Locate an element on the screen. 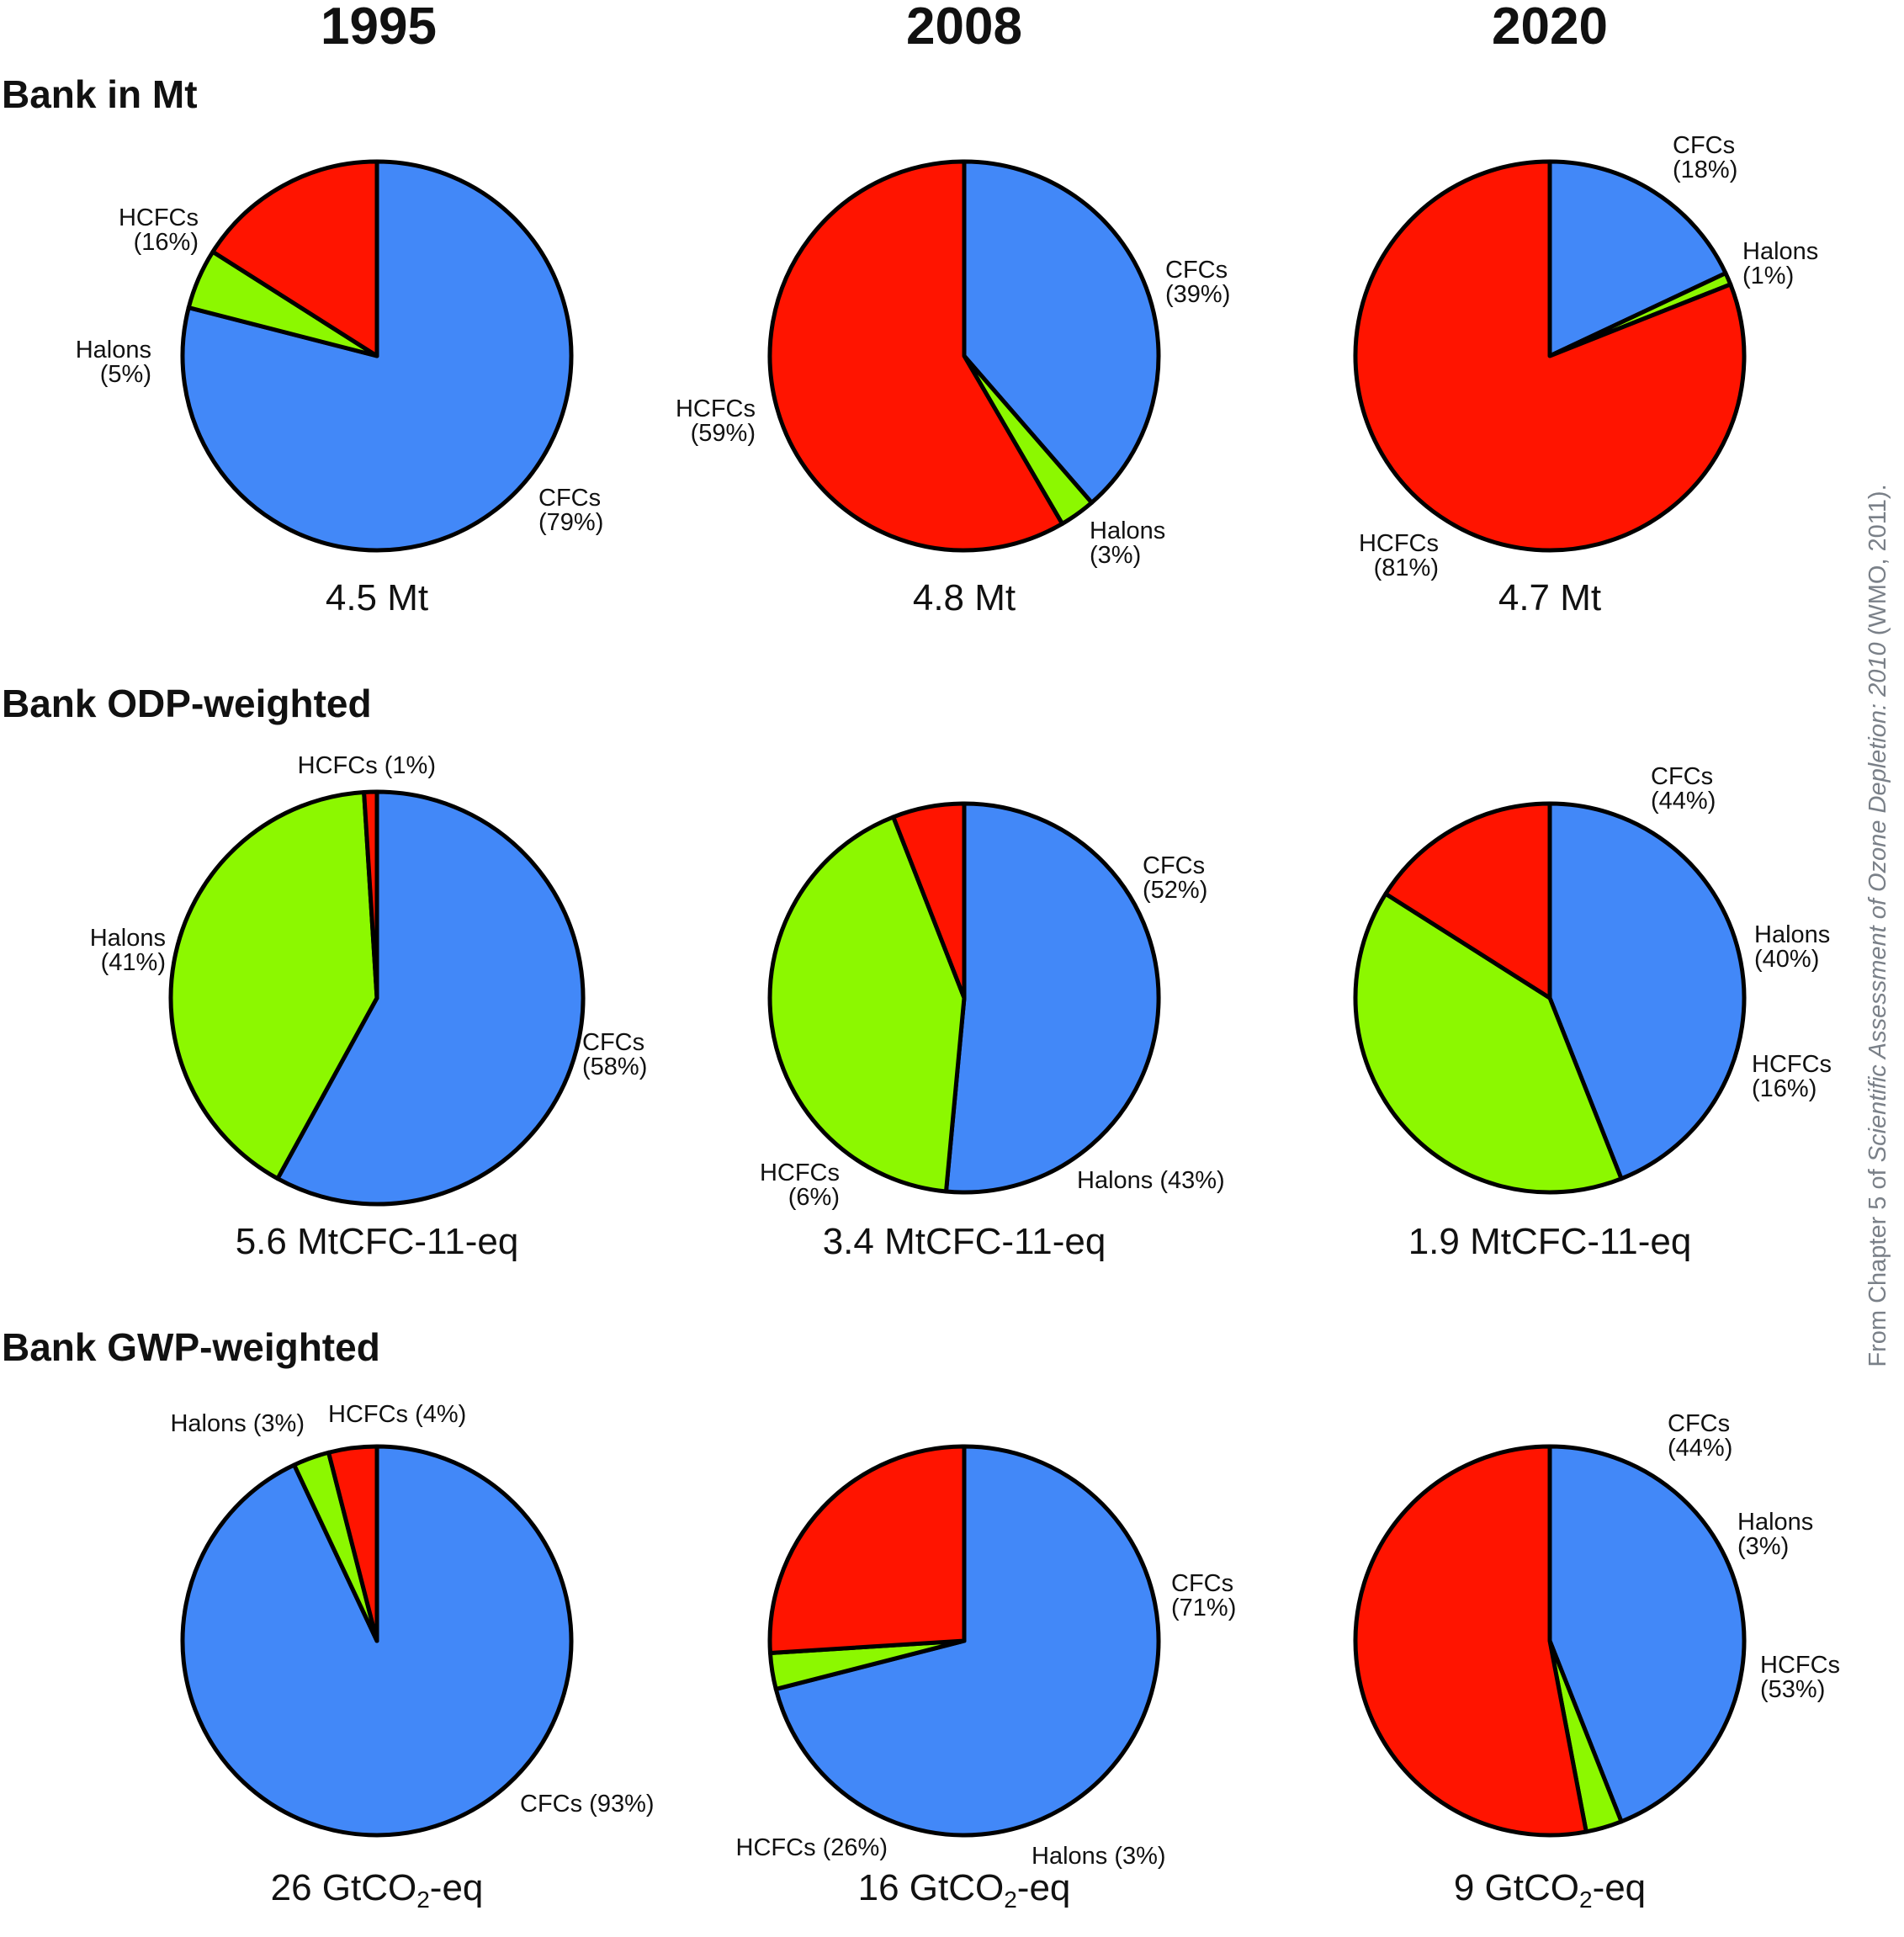 Image resolution: width=1904 pixels, height=1937 pixels. row-title-bank-gwp-weighted: Bank GWP-weighted is located at coordinates (191, 1347).